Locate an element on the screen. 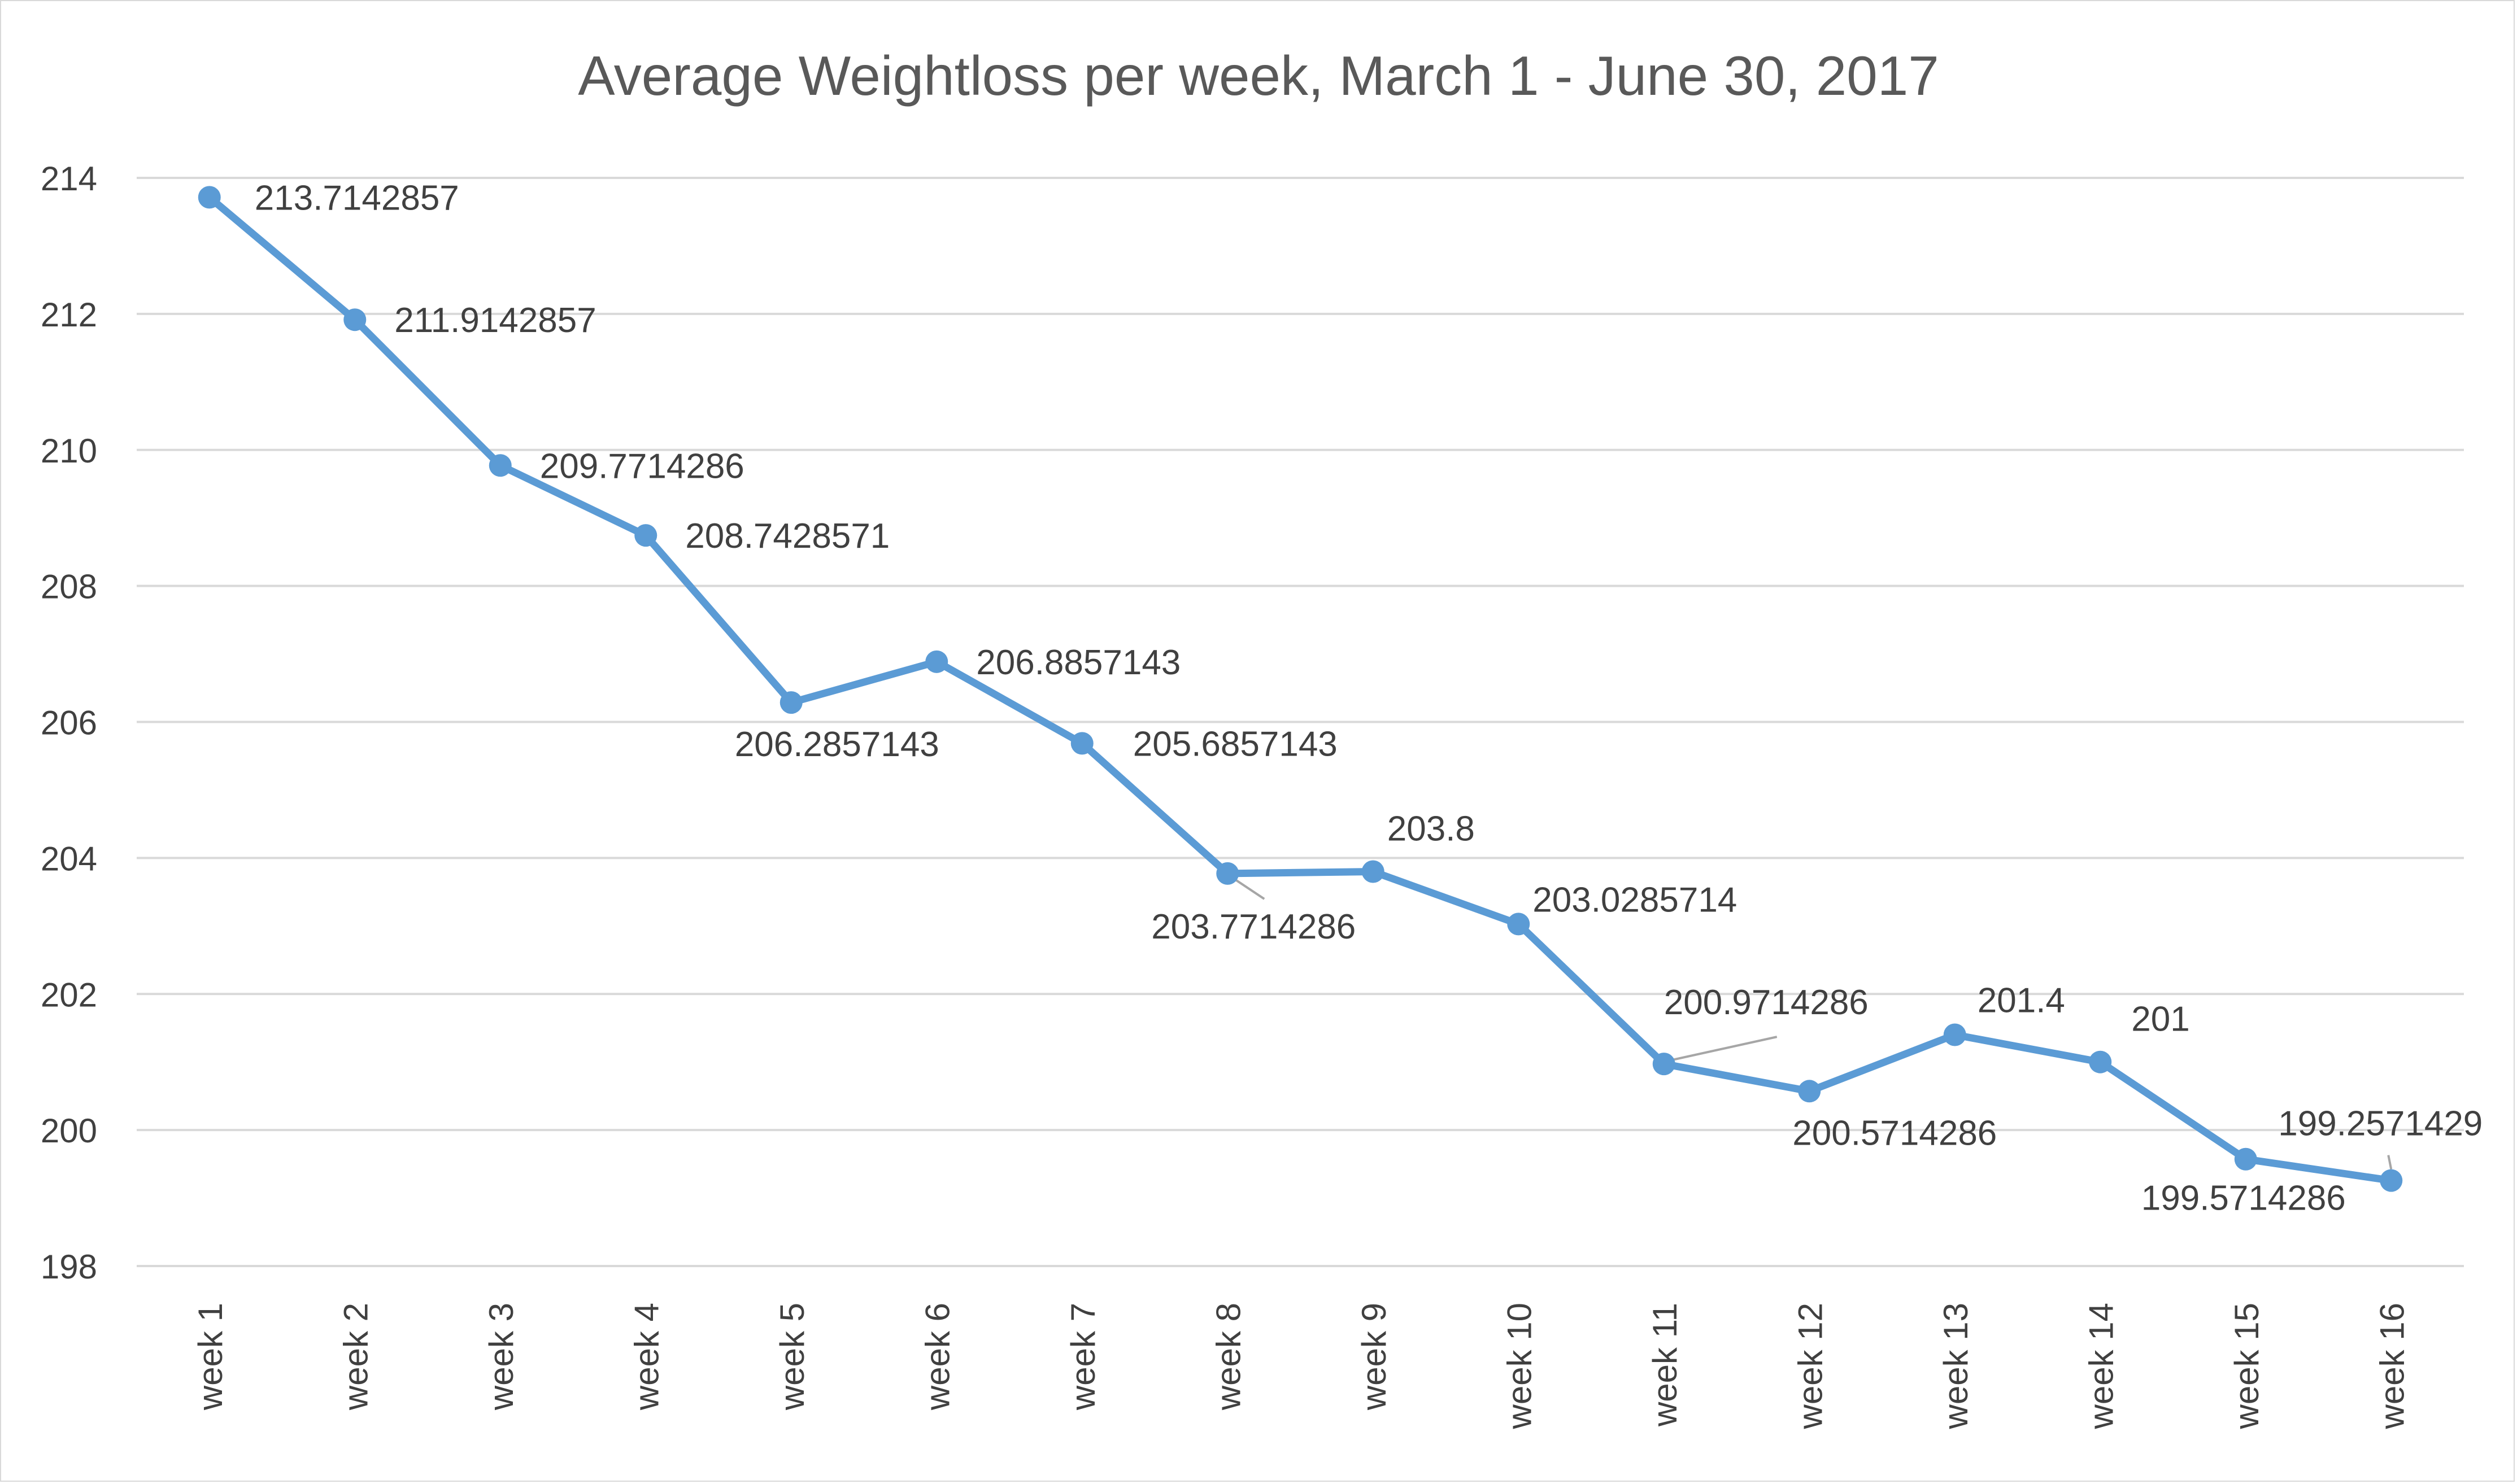 This screenshot has width=2517, height=1484. data-label-5: 206.2857143 is located at coordinates (837, 744).